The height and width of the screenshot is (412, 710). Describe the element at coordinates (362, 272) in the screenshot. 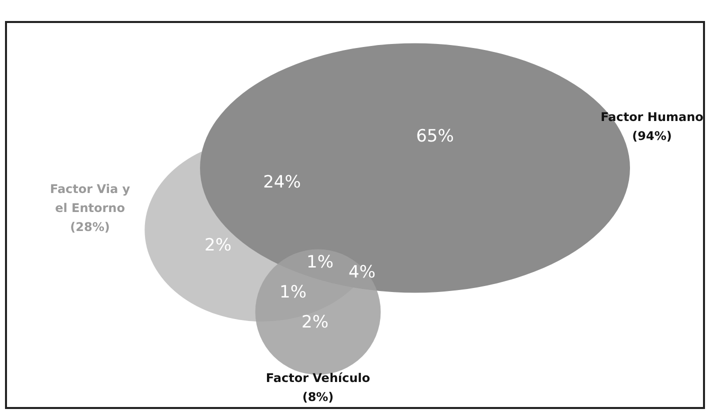

I see `text: 4%` at that location.